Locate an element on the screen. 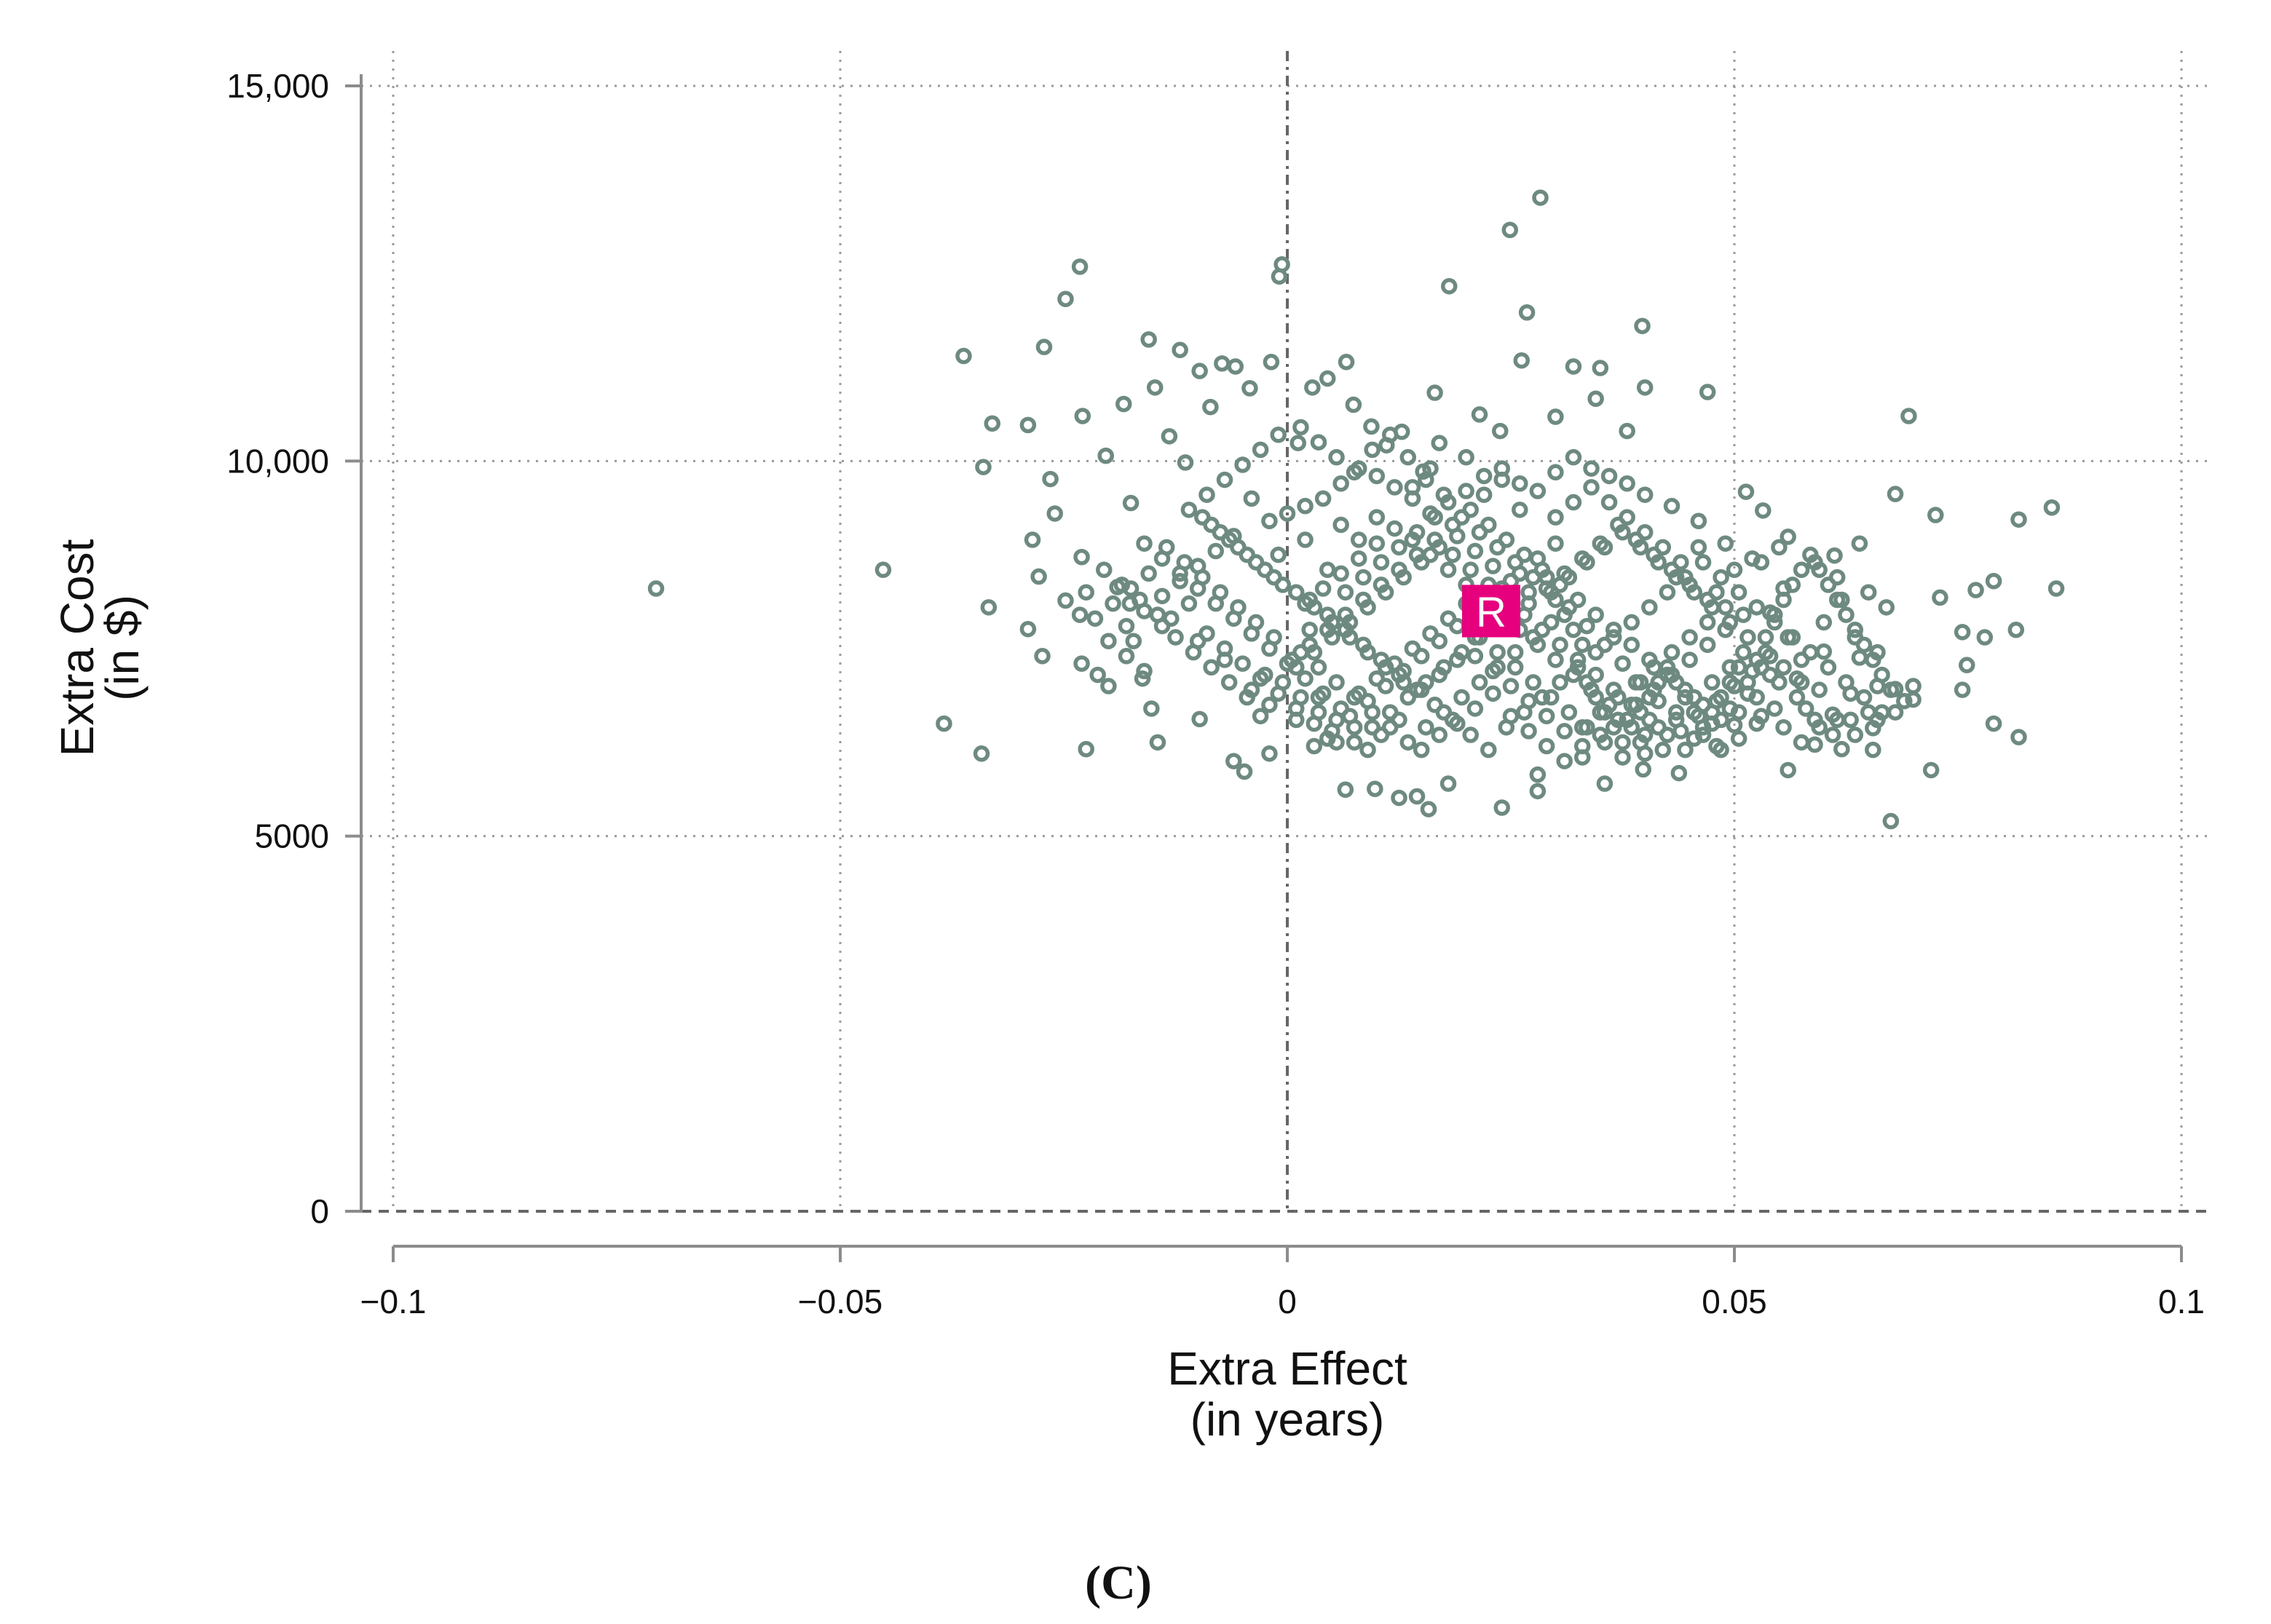  x-ticks: −0.1 −0.05 0 0.05 0.1 is located at coordinates (1283, 1283).